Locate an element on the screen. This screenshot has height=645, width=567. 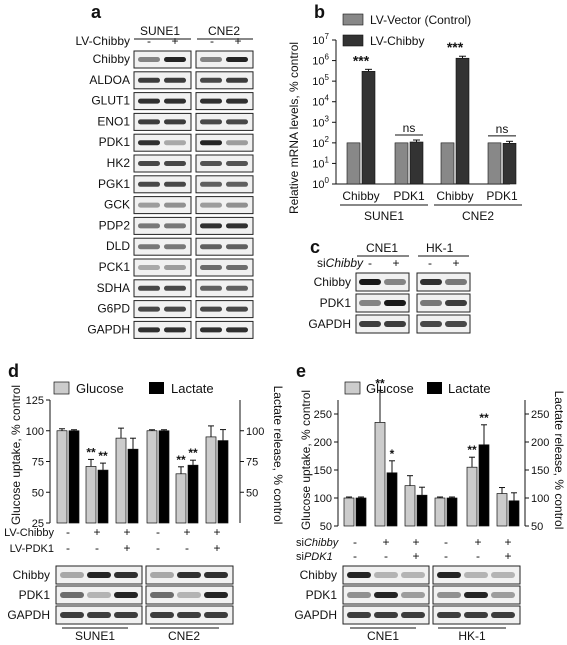
y-tick-label: 10² is located at coordinates (320, 142).